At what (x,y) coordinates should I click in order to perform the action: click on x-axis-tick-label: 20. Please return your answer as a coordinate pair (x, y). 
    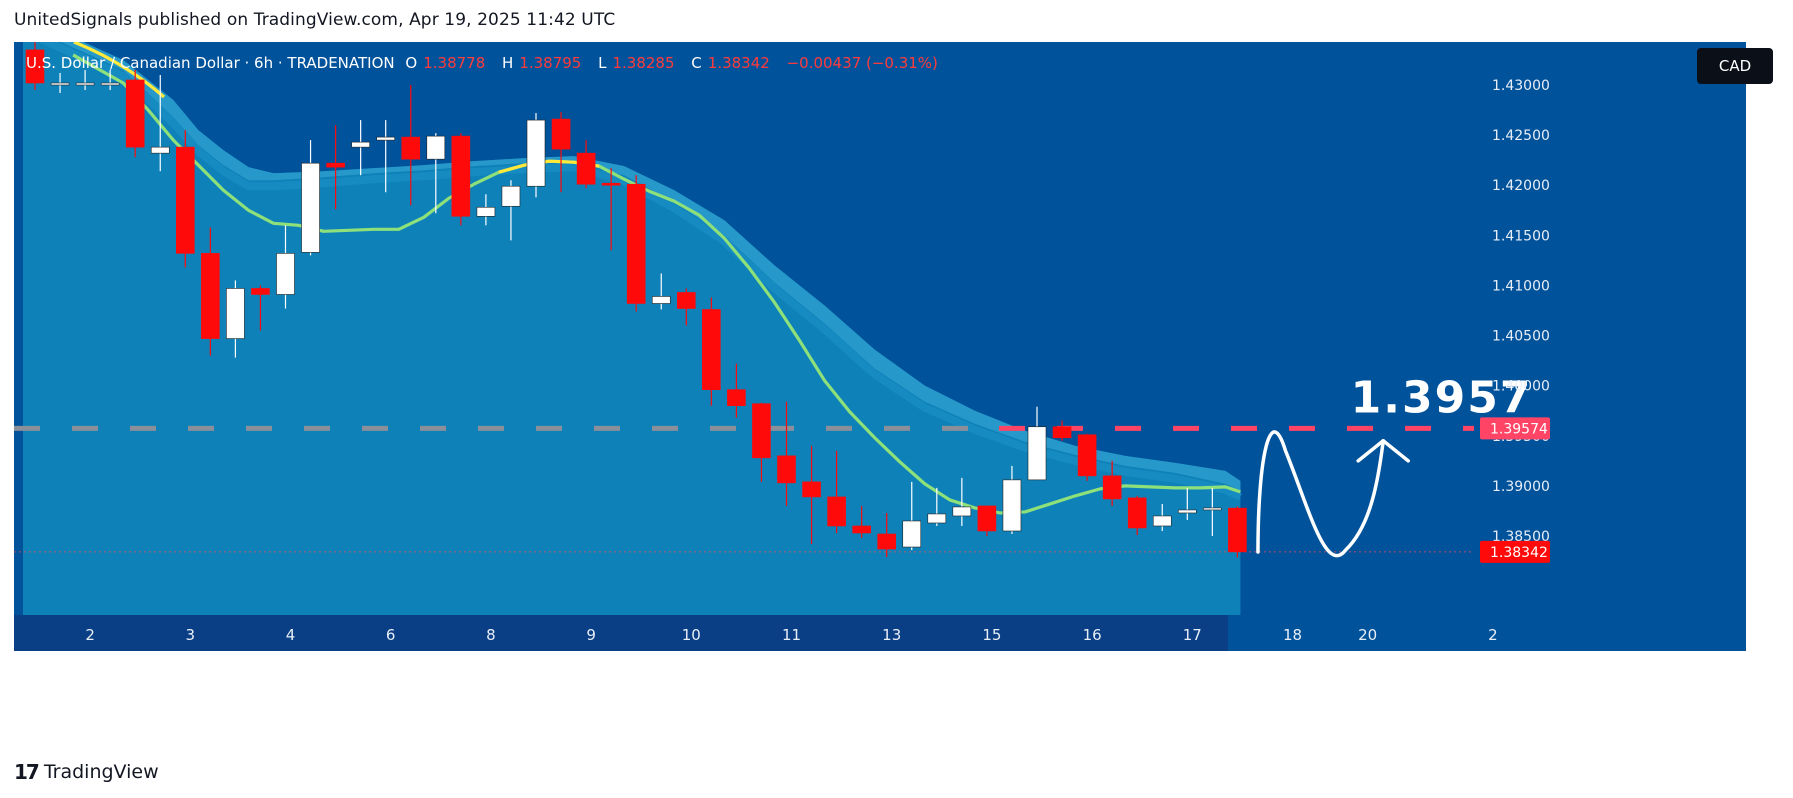
    Looking at the image, I should click on (1367, 635).